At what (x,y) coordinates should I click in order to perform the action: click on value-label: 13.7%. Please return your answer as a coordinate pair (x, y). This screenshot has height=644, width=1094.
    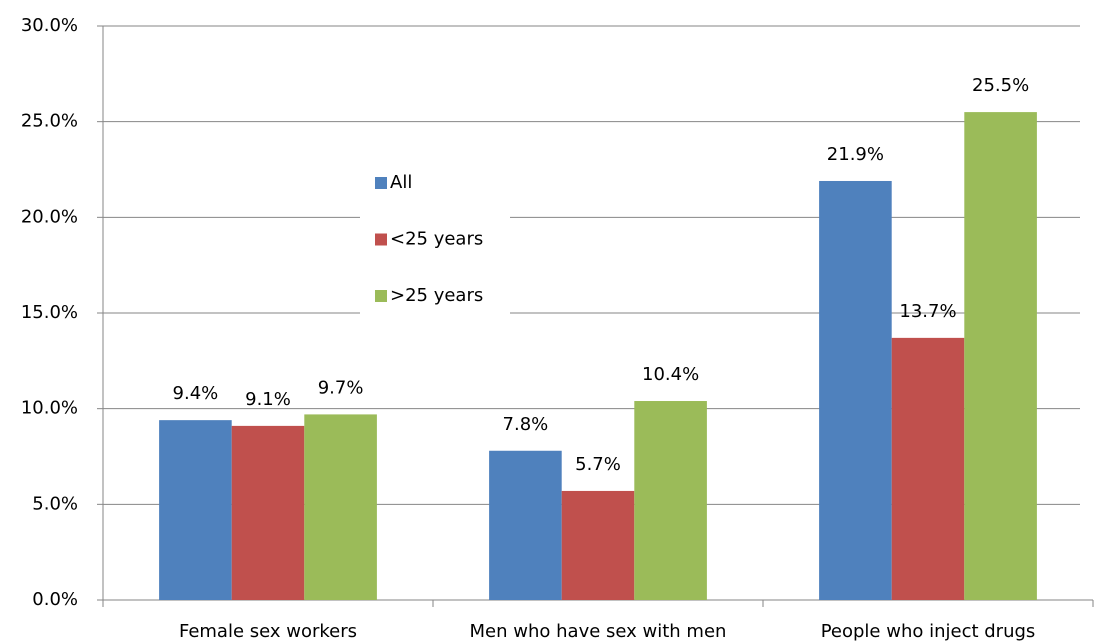
    Looking at the image, I should click on (927, 311).